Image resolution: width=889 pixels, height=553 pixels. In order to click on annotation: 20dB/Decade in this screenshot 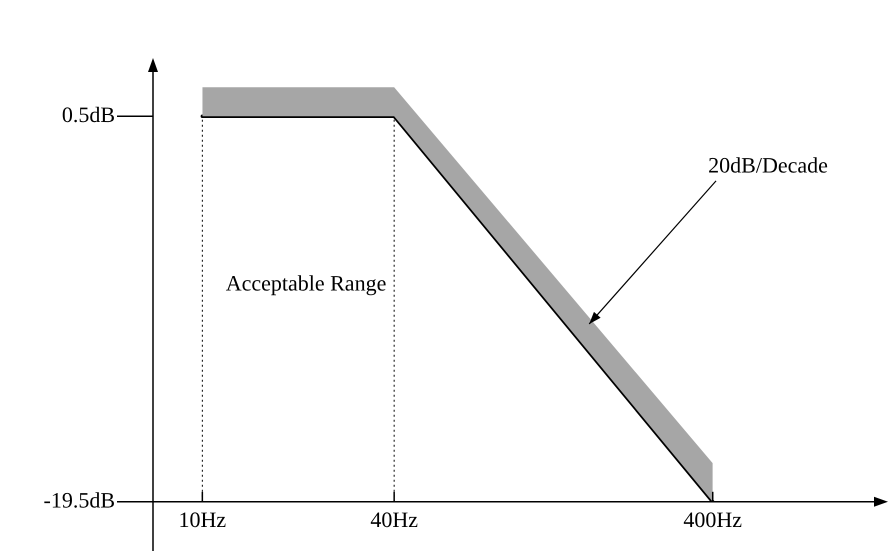, I will do `click(768, 165)`.